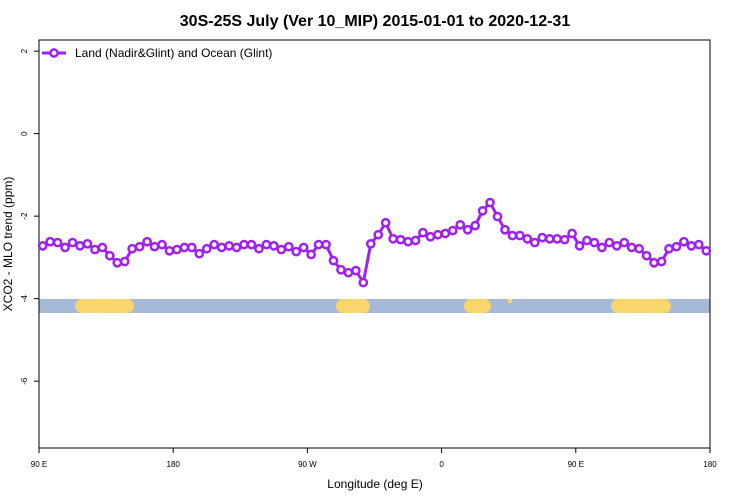  Describe the element at coordinates (24, 299) in the screenshot. I see `y-tick-label: -4` at that location.